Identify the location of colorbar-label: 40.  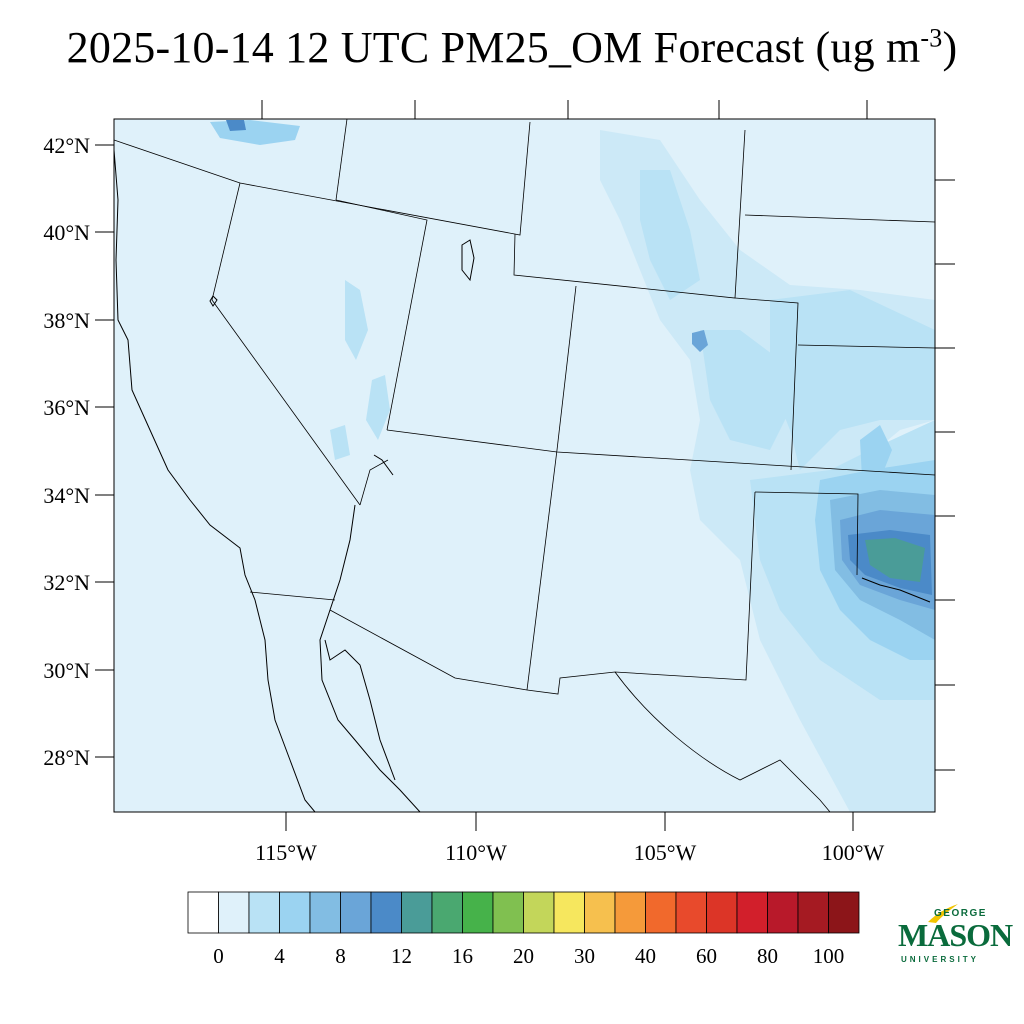
(645, 956).